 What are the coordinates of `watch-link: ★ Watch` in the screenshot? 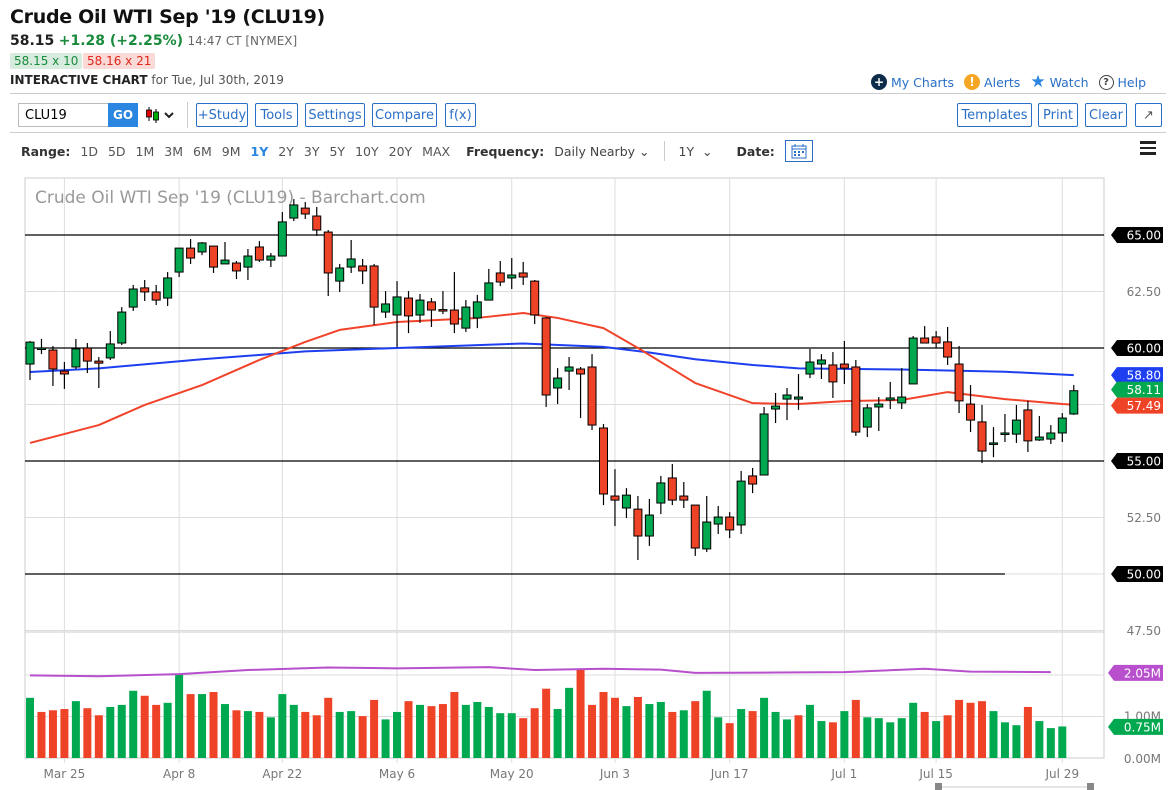 It's located at (1059, 82).